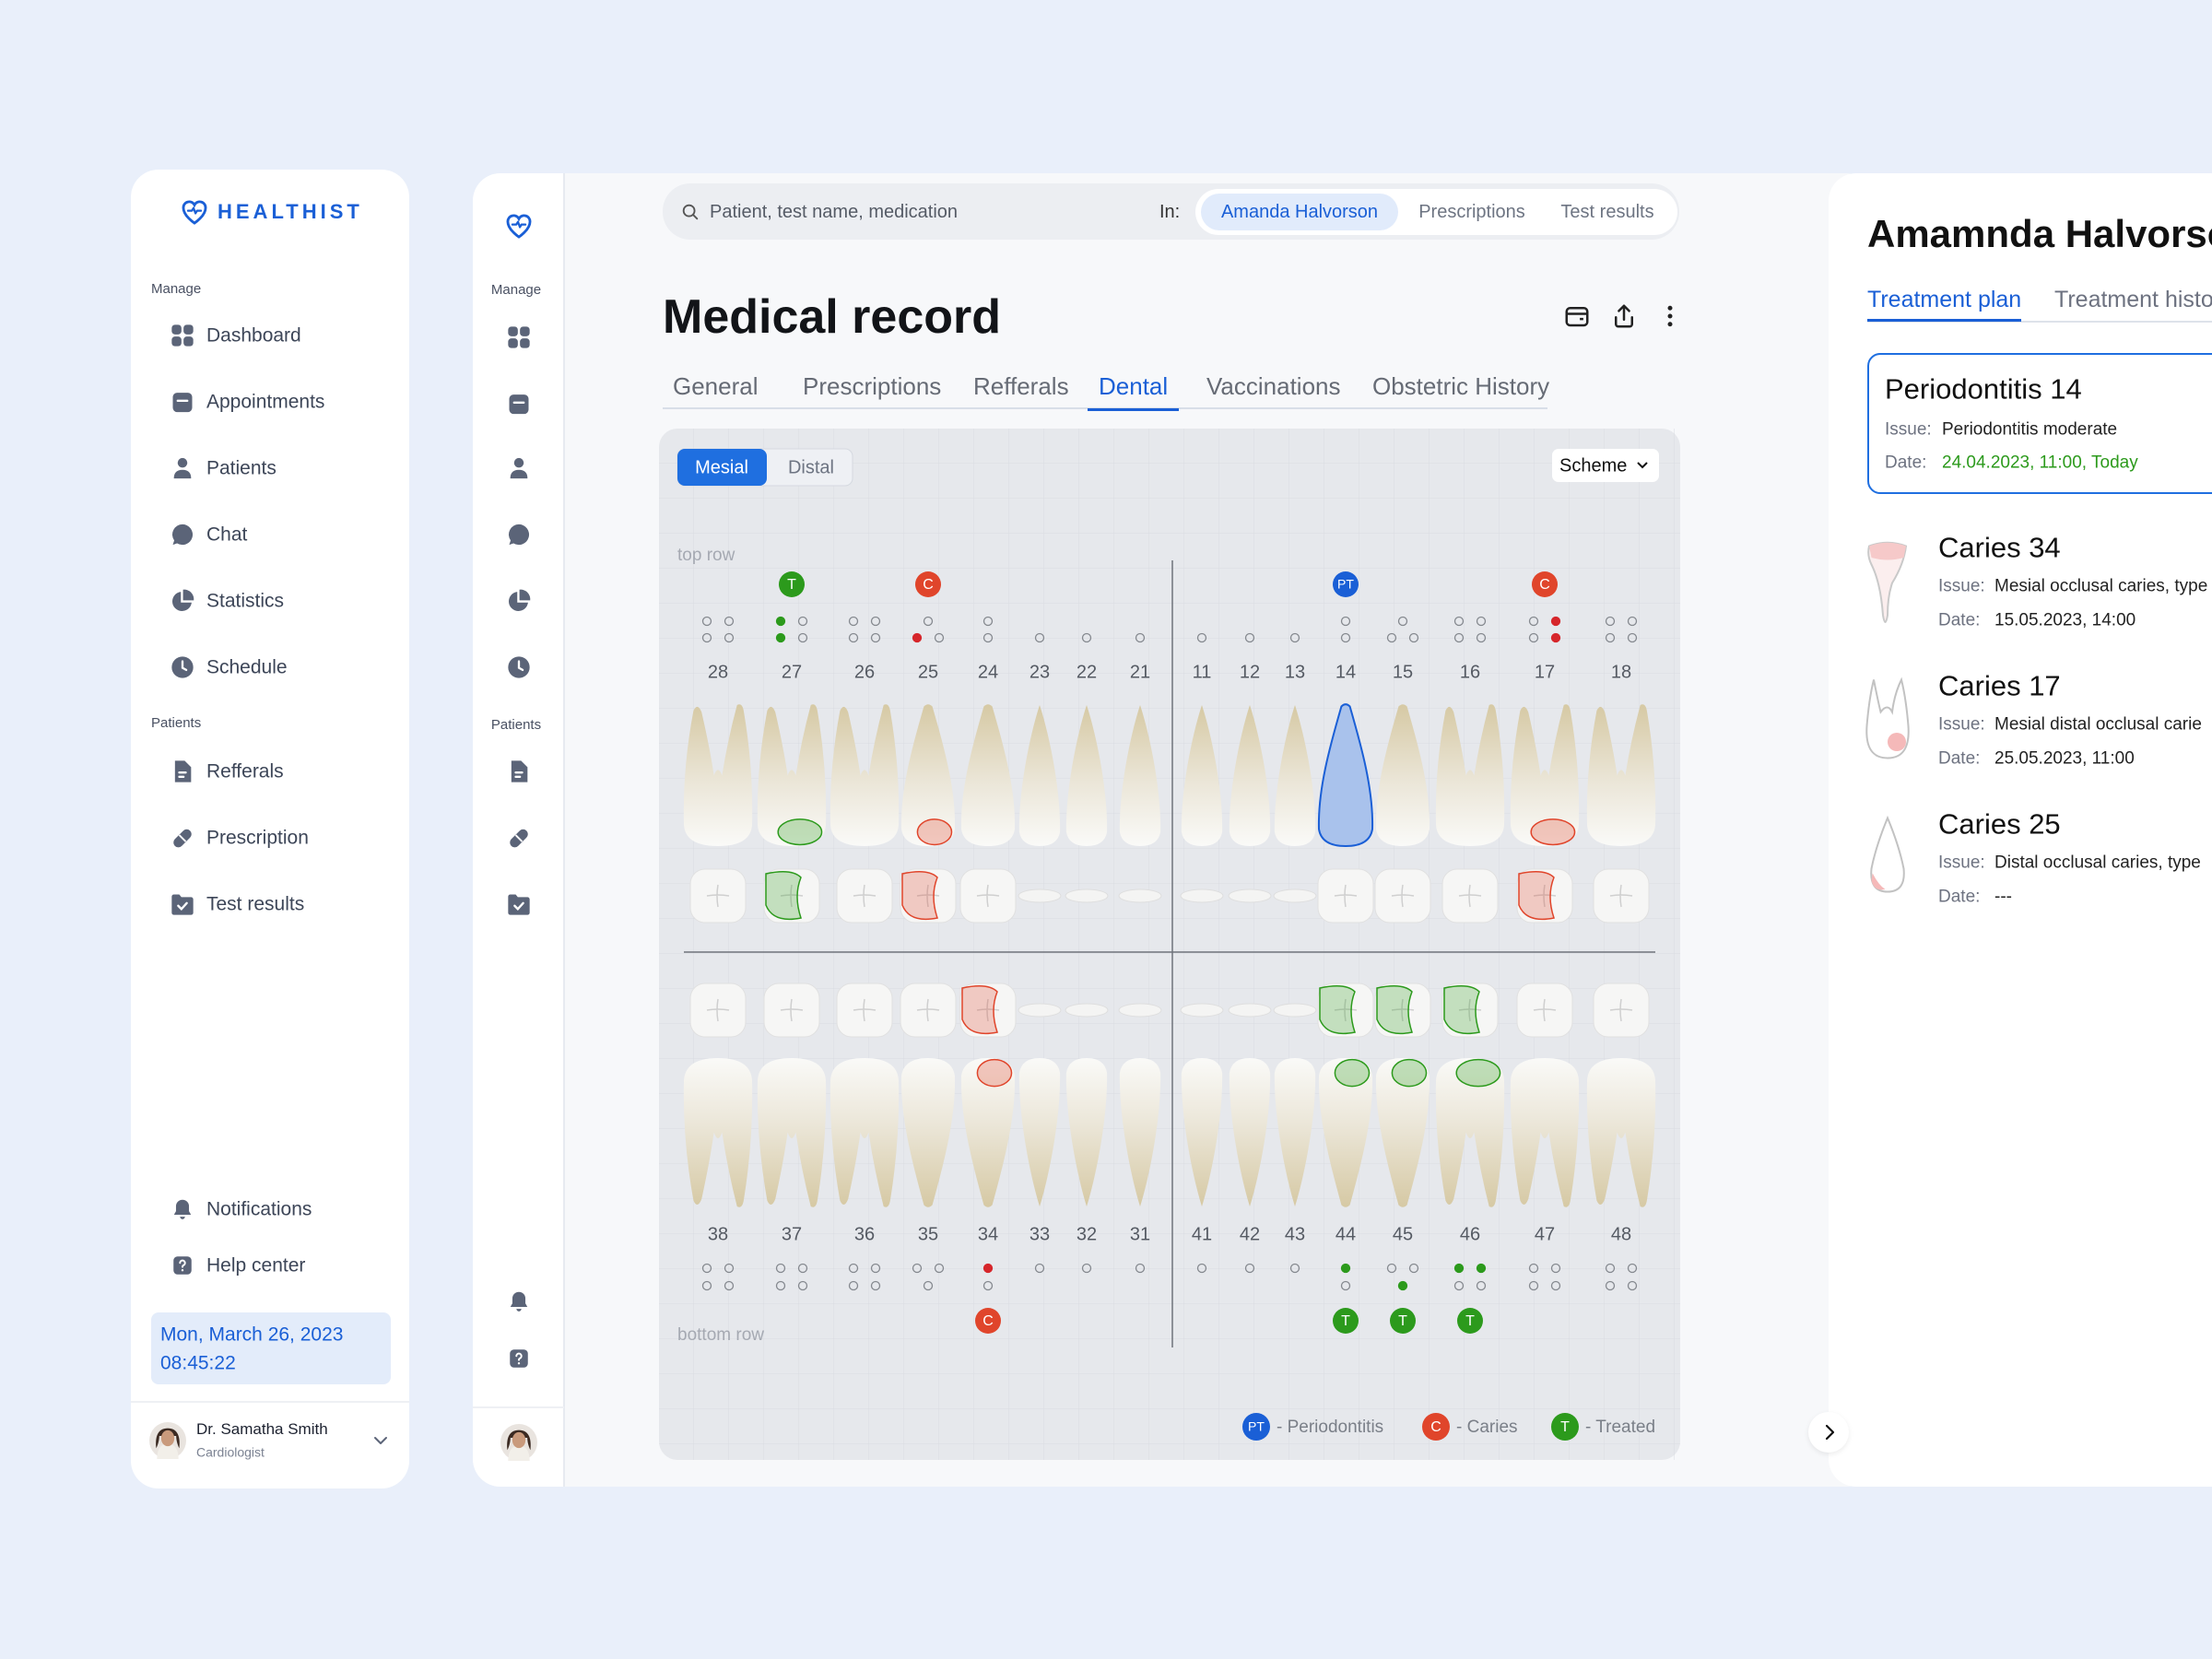 This screenshot has width=2212, height=1659. Describe the element at coordinates (721, 467) in the screenshot. I see `view-option: Mesial` at that location.